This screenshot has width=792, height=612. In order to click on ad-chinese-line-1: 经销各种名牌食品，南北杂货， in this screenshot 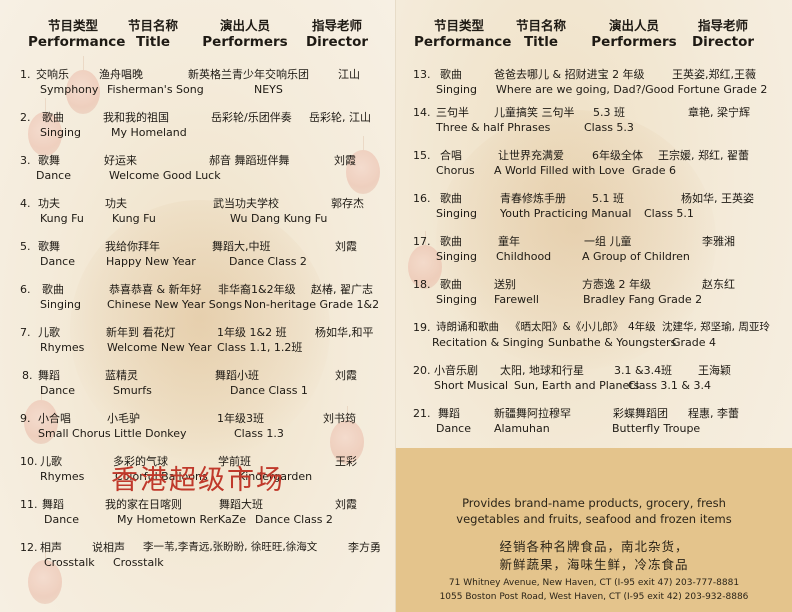, I will do `click(594, 546)`.